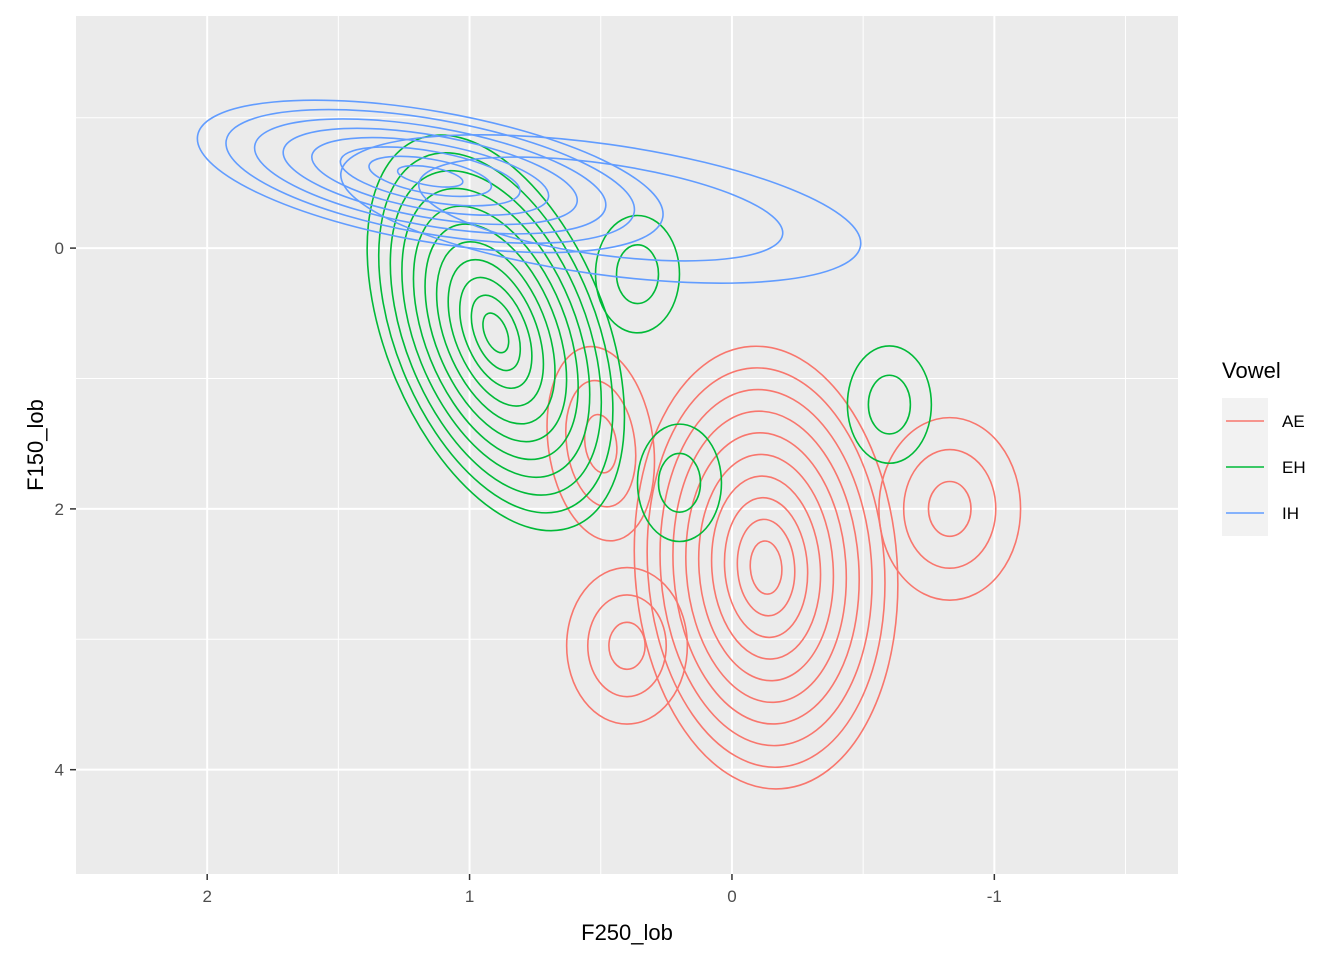  Describe the element at coordinates (59, 509) in the screenshot. I see `y-tick-label: 2` at that location.